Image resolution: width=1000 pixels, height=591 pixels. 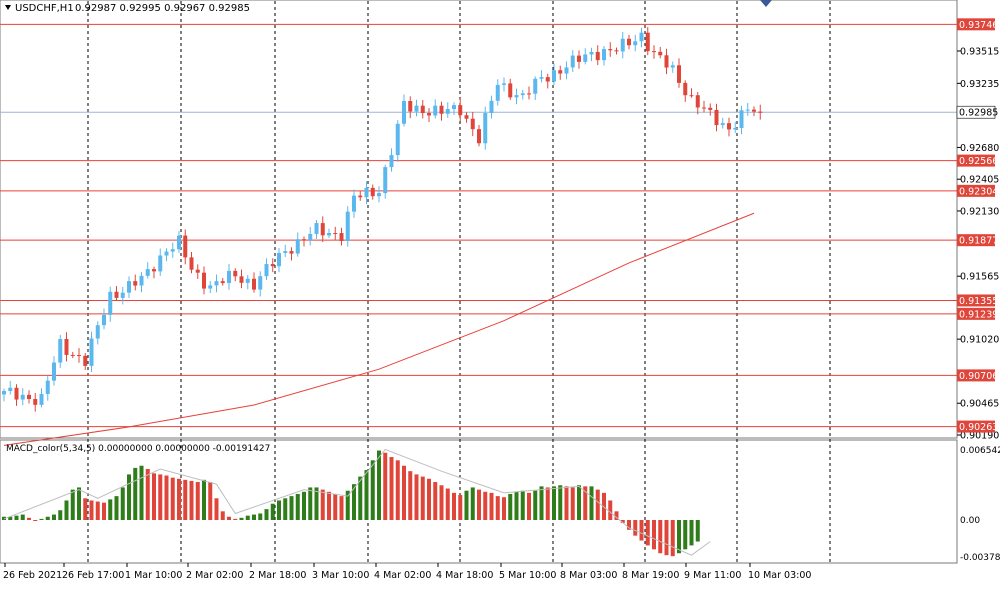 I want to click on dropdown-triangle-icon, so click(x=8, y=7).